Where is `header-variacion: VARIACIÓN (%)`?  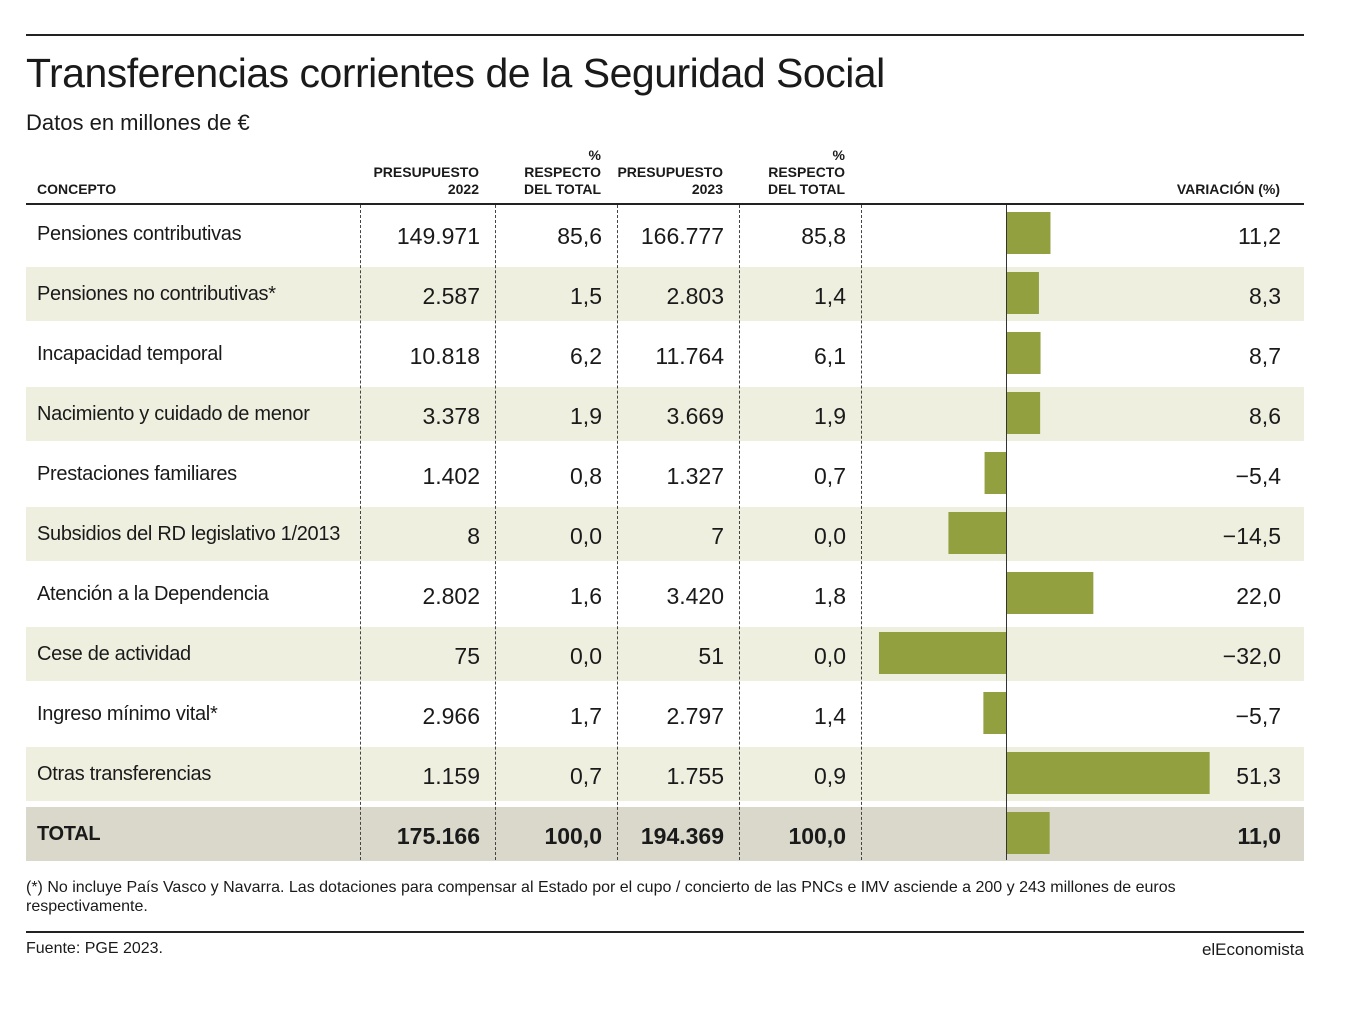 header-variacion: VARIACIÓN (%) is located at coordinates (1228, 189).